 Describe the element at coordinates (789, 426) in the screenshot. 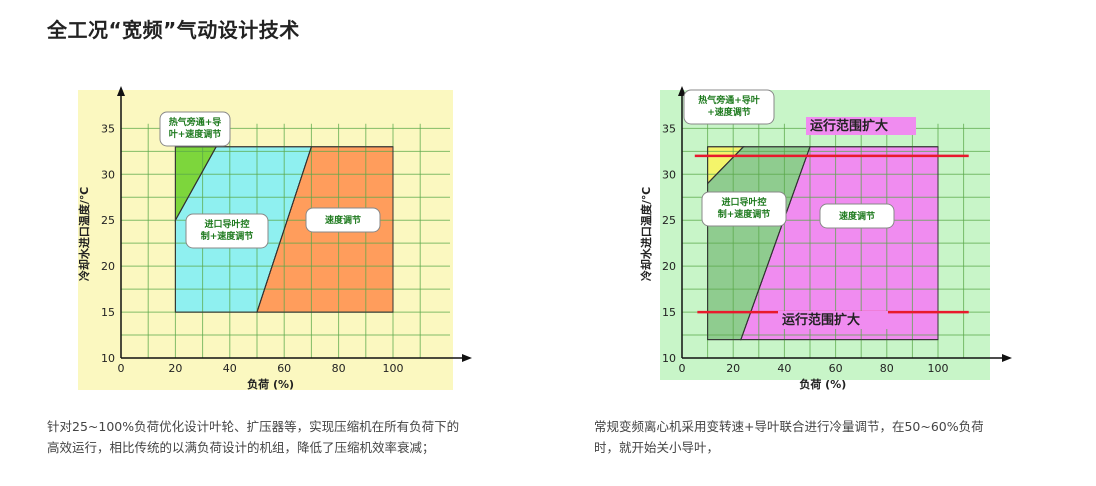

I see `caption-right-line-1: 常规变频离心机采用变转速+导叶联合进行冷量调节，在50~60%负荷` at that location.